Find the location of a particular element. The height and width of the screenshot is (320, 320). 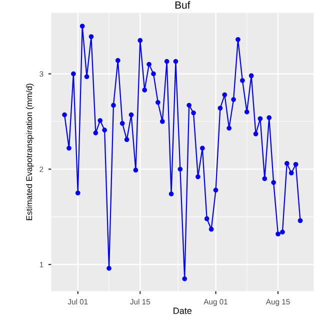

y-axis-title: Estimated Evapotranspiration (mm/d) is located at coordinates (30, 152).